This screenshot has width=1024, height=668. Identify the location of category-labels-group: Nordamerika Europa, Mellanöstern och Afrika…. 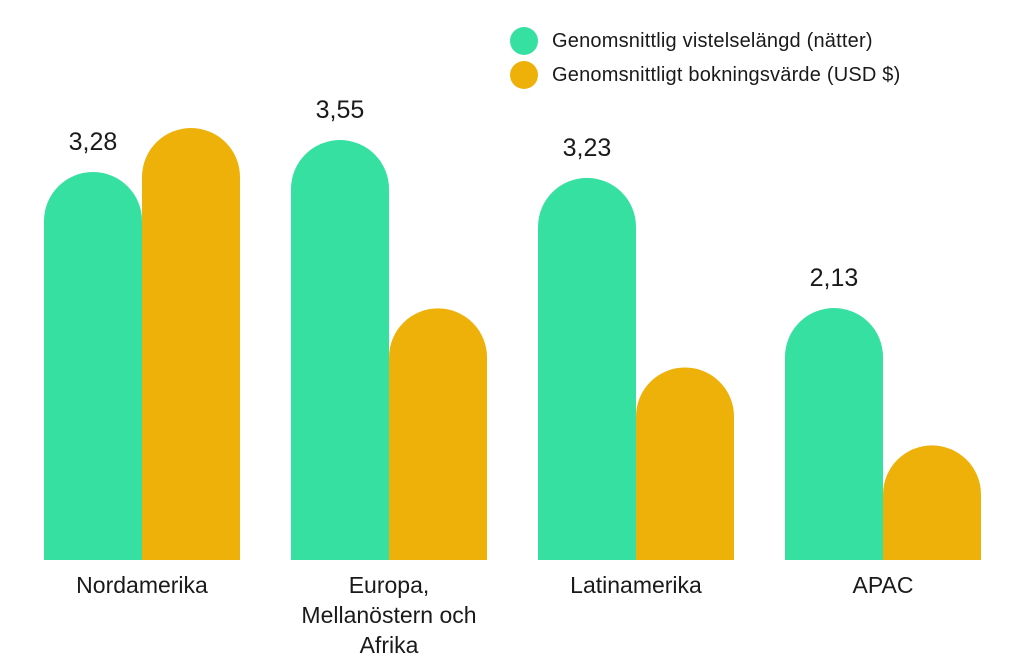
(494, 615).